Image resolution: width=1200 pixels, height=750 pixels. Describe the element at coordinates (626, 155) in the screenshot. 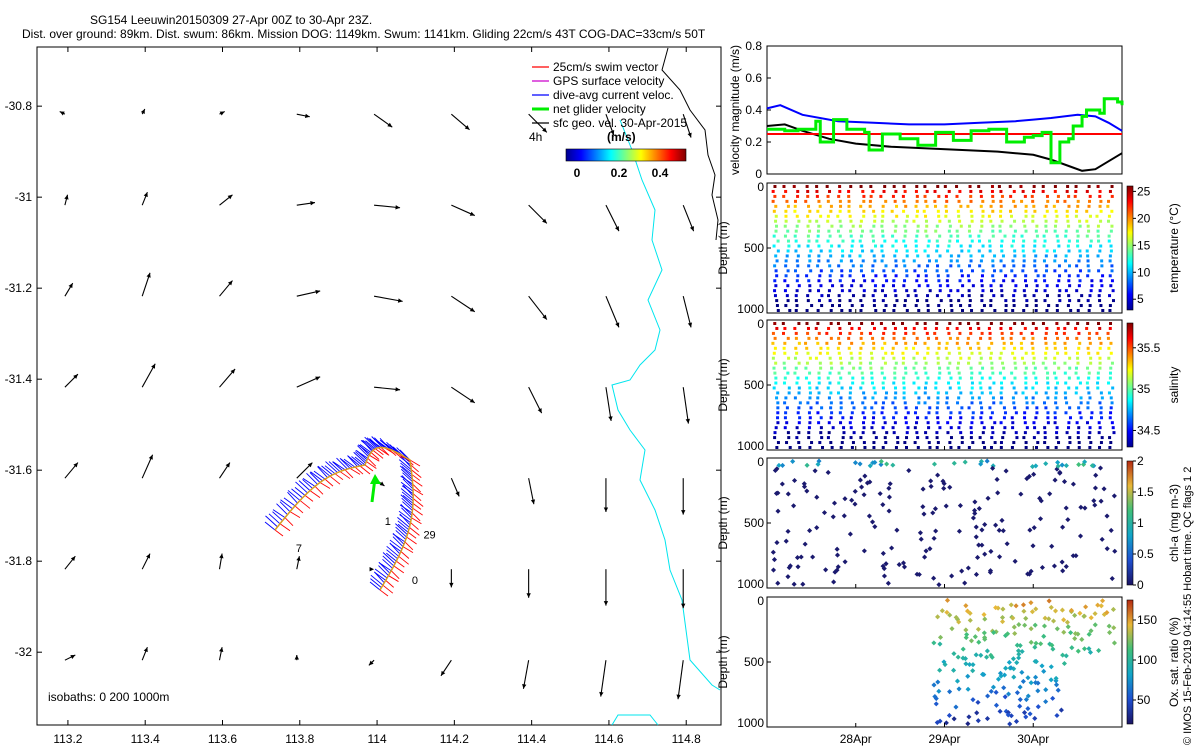

I see `speed-colorbar` at that location.